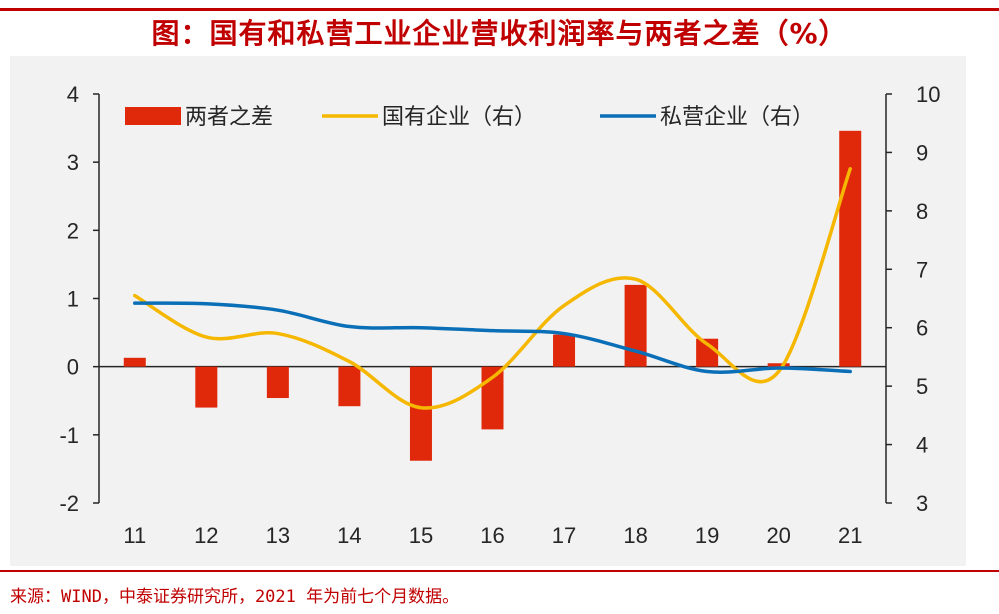 The image size is (999, 614). Describe the element at coordinates (778, 535) in the screenshot. I see `x-tick-label: 20` at that location.